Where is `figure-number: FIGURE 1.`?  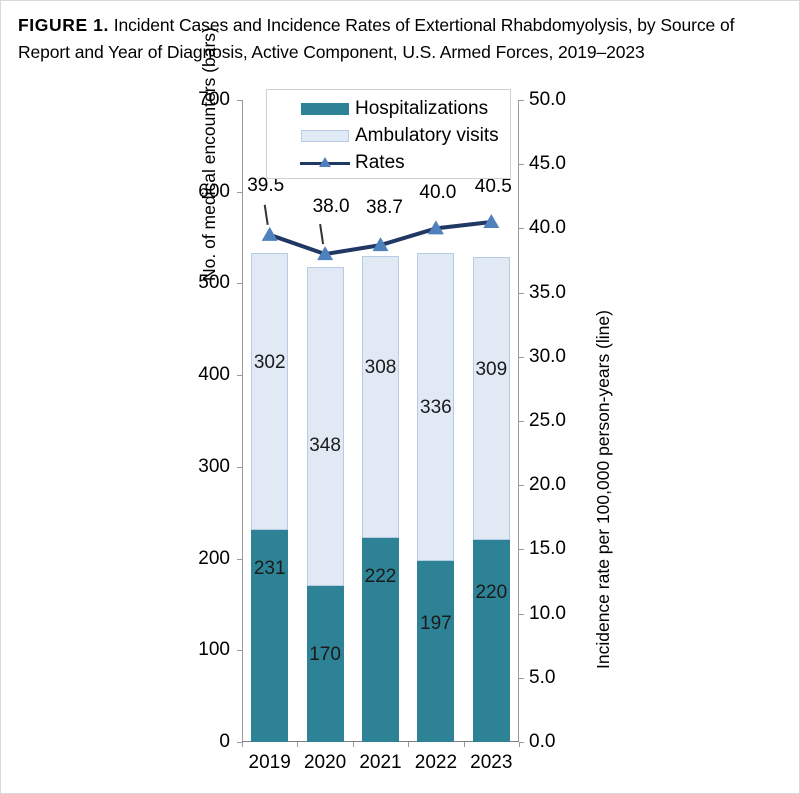
figure-number: FIGURE 1. is located at coordinates (63, 25).